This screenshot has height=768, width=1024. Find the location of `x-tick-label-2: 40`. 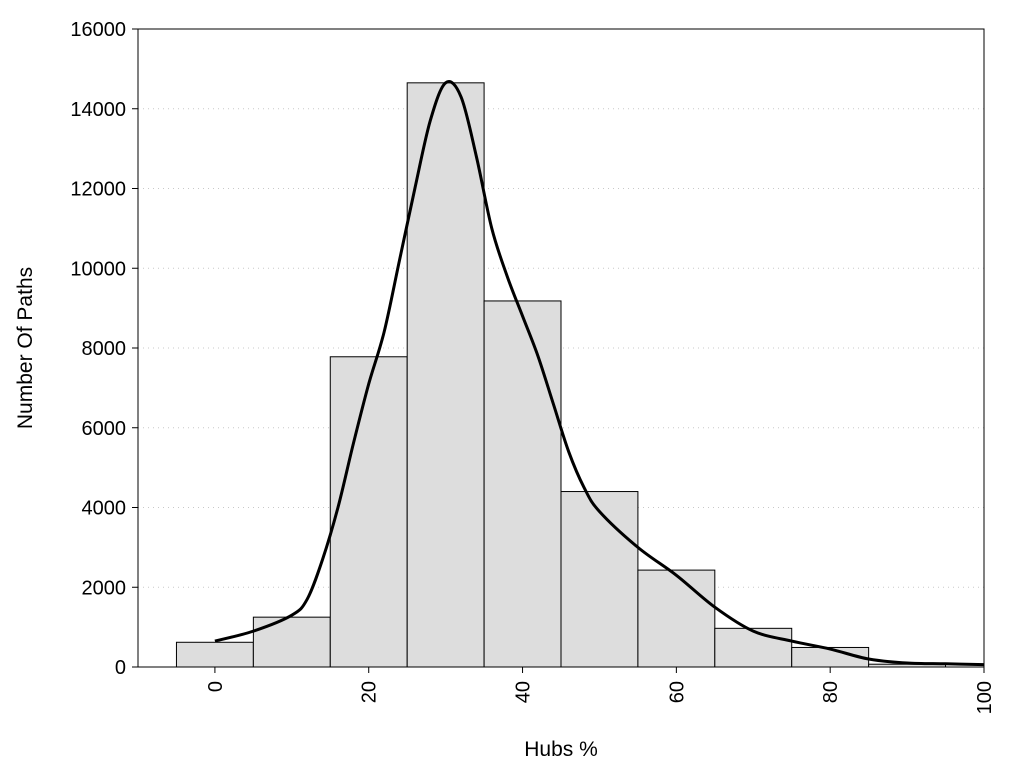

x-tick-label-2: 40 is located at coordinates (524, 692).